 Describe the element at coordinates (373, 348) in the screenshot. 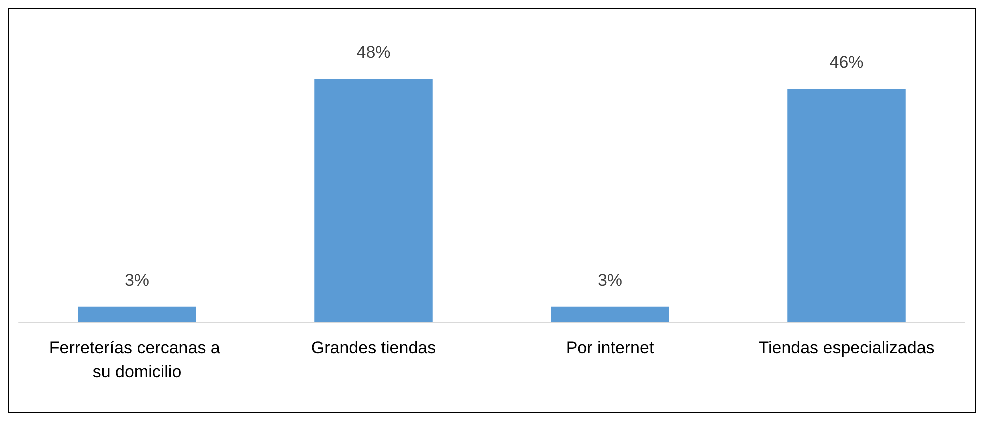

I see `x-tick-label: Grandes tiendas` at that location.